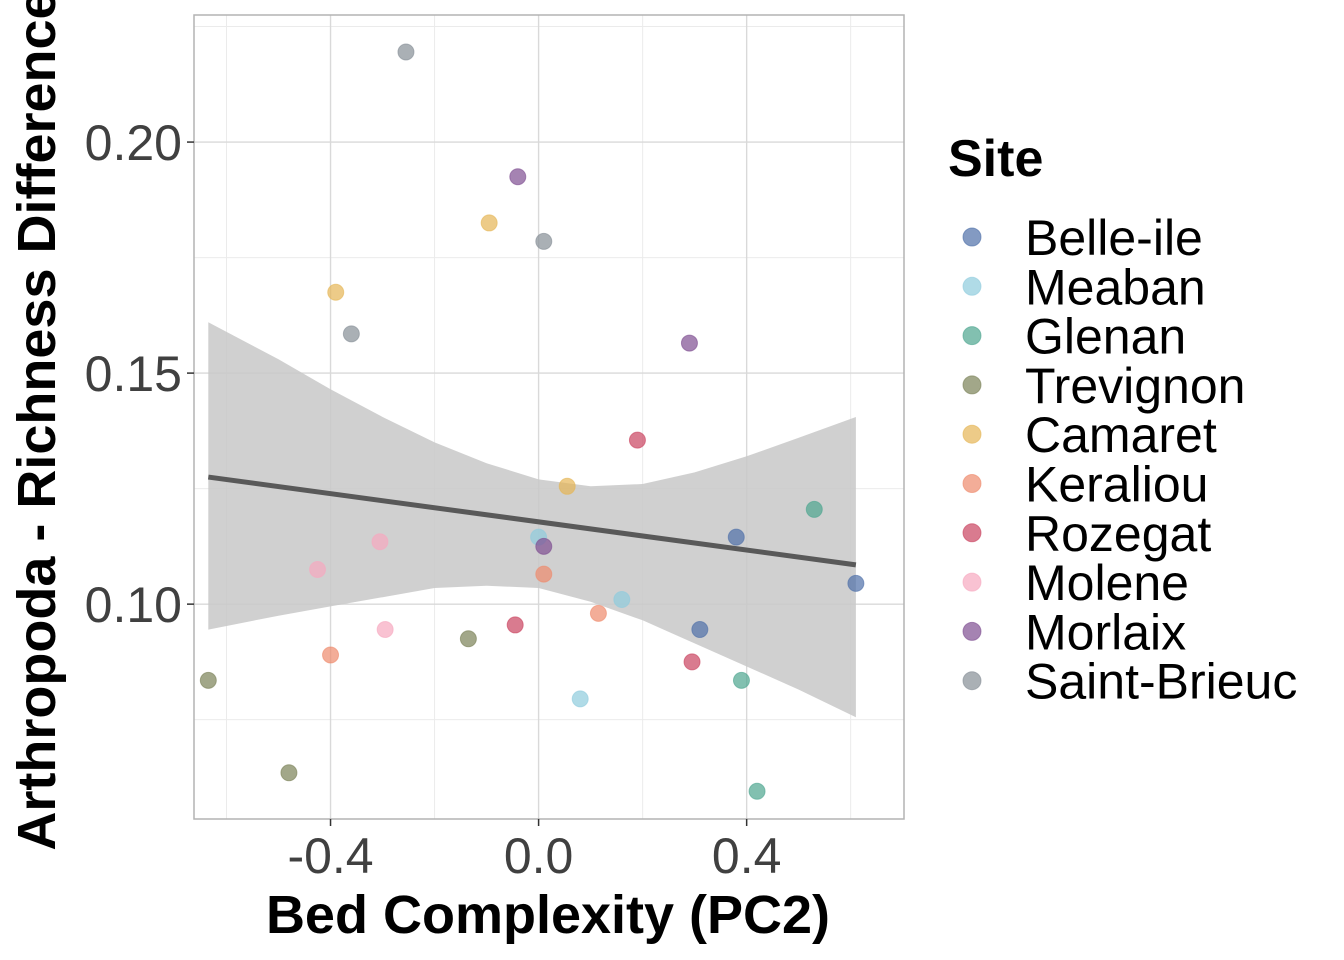  Describe the element at coordinates (1161, 682) in the screenshot. I see `legend-label: Saint-Brieuc` at that location.